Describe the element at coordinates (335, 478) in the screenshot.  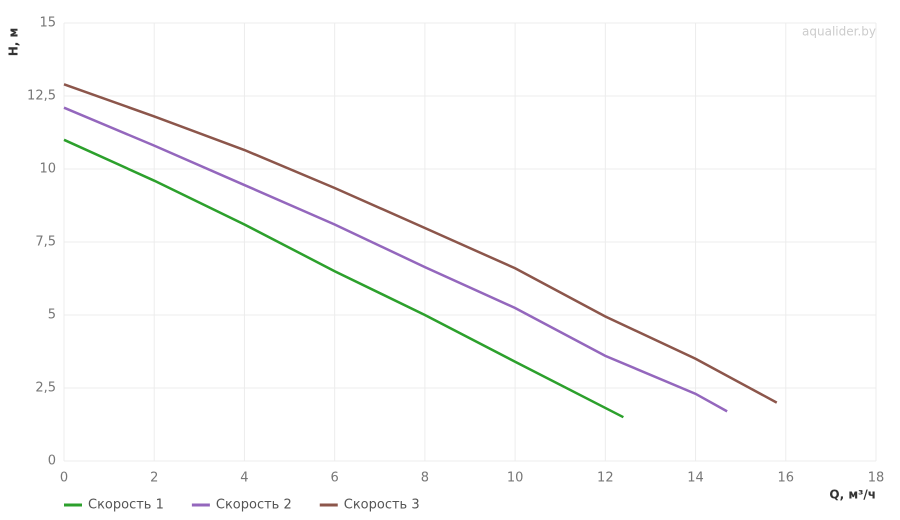
I see `x-tick-label: 6` at that location.